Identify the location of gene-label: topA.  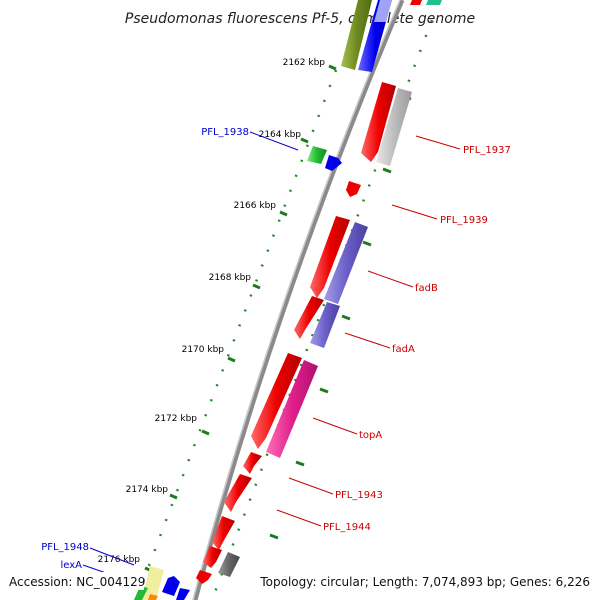
(370, 435).